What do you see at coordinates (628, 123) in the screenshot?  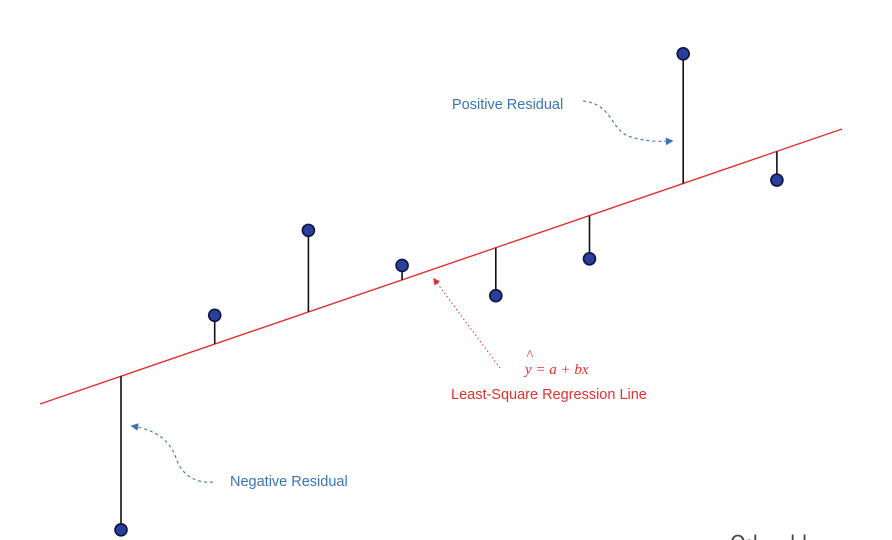 I see `positive-residual-arrow` at bounding box center [628, 123].